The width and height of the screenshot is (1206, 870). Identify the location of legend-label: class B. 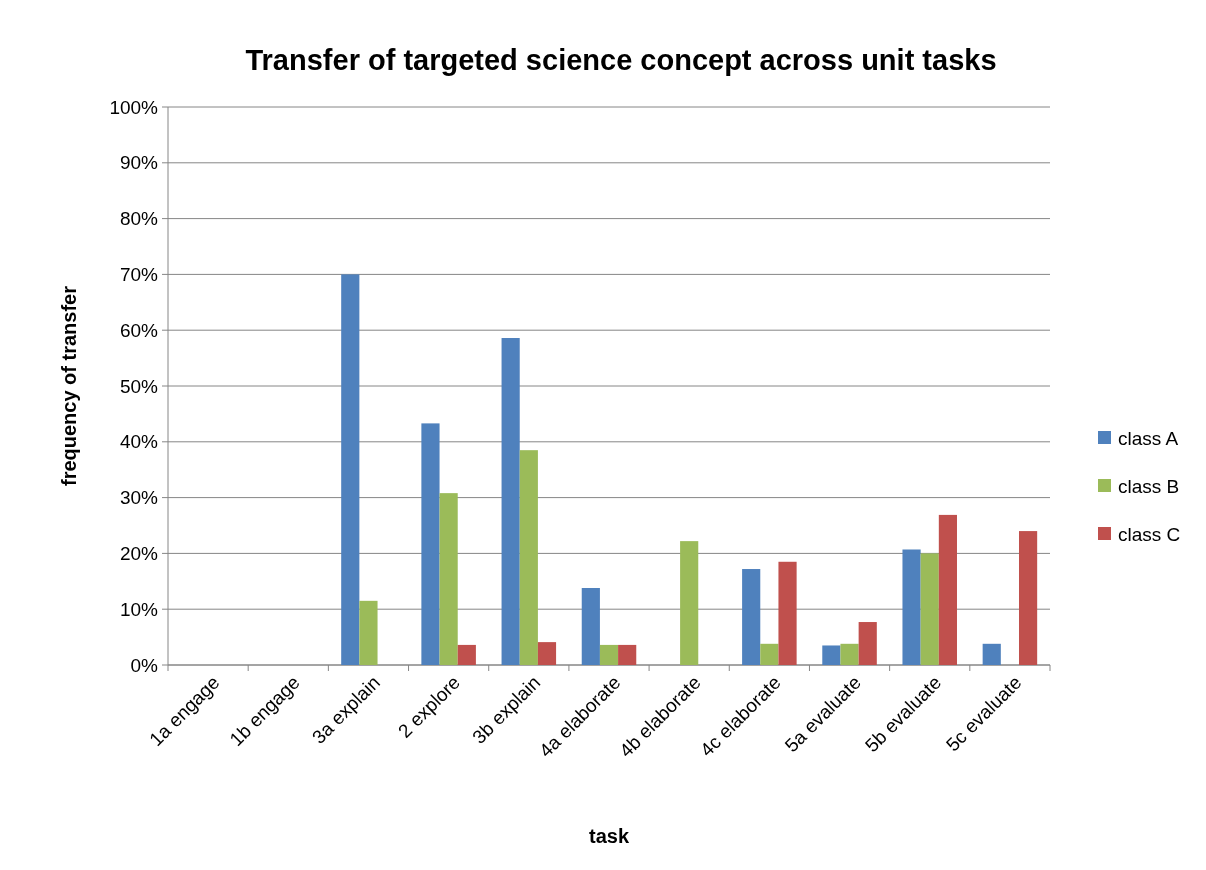
(1149, 486).